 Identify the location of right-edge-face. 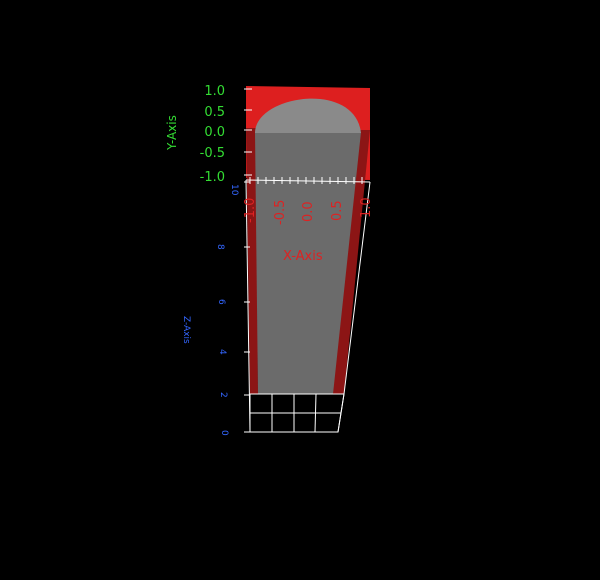
(351, 262).